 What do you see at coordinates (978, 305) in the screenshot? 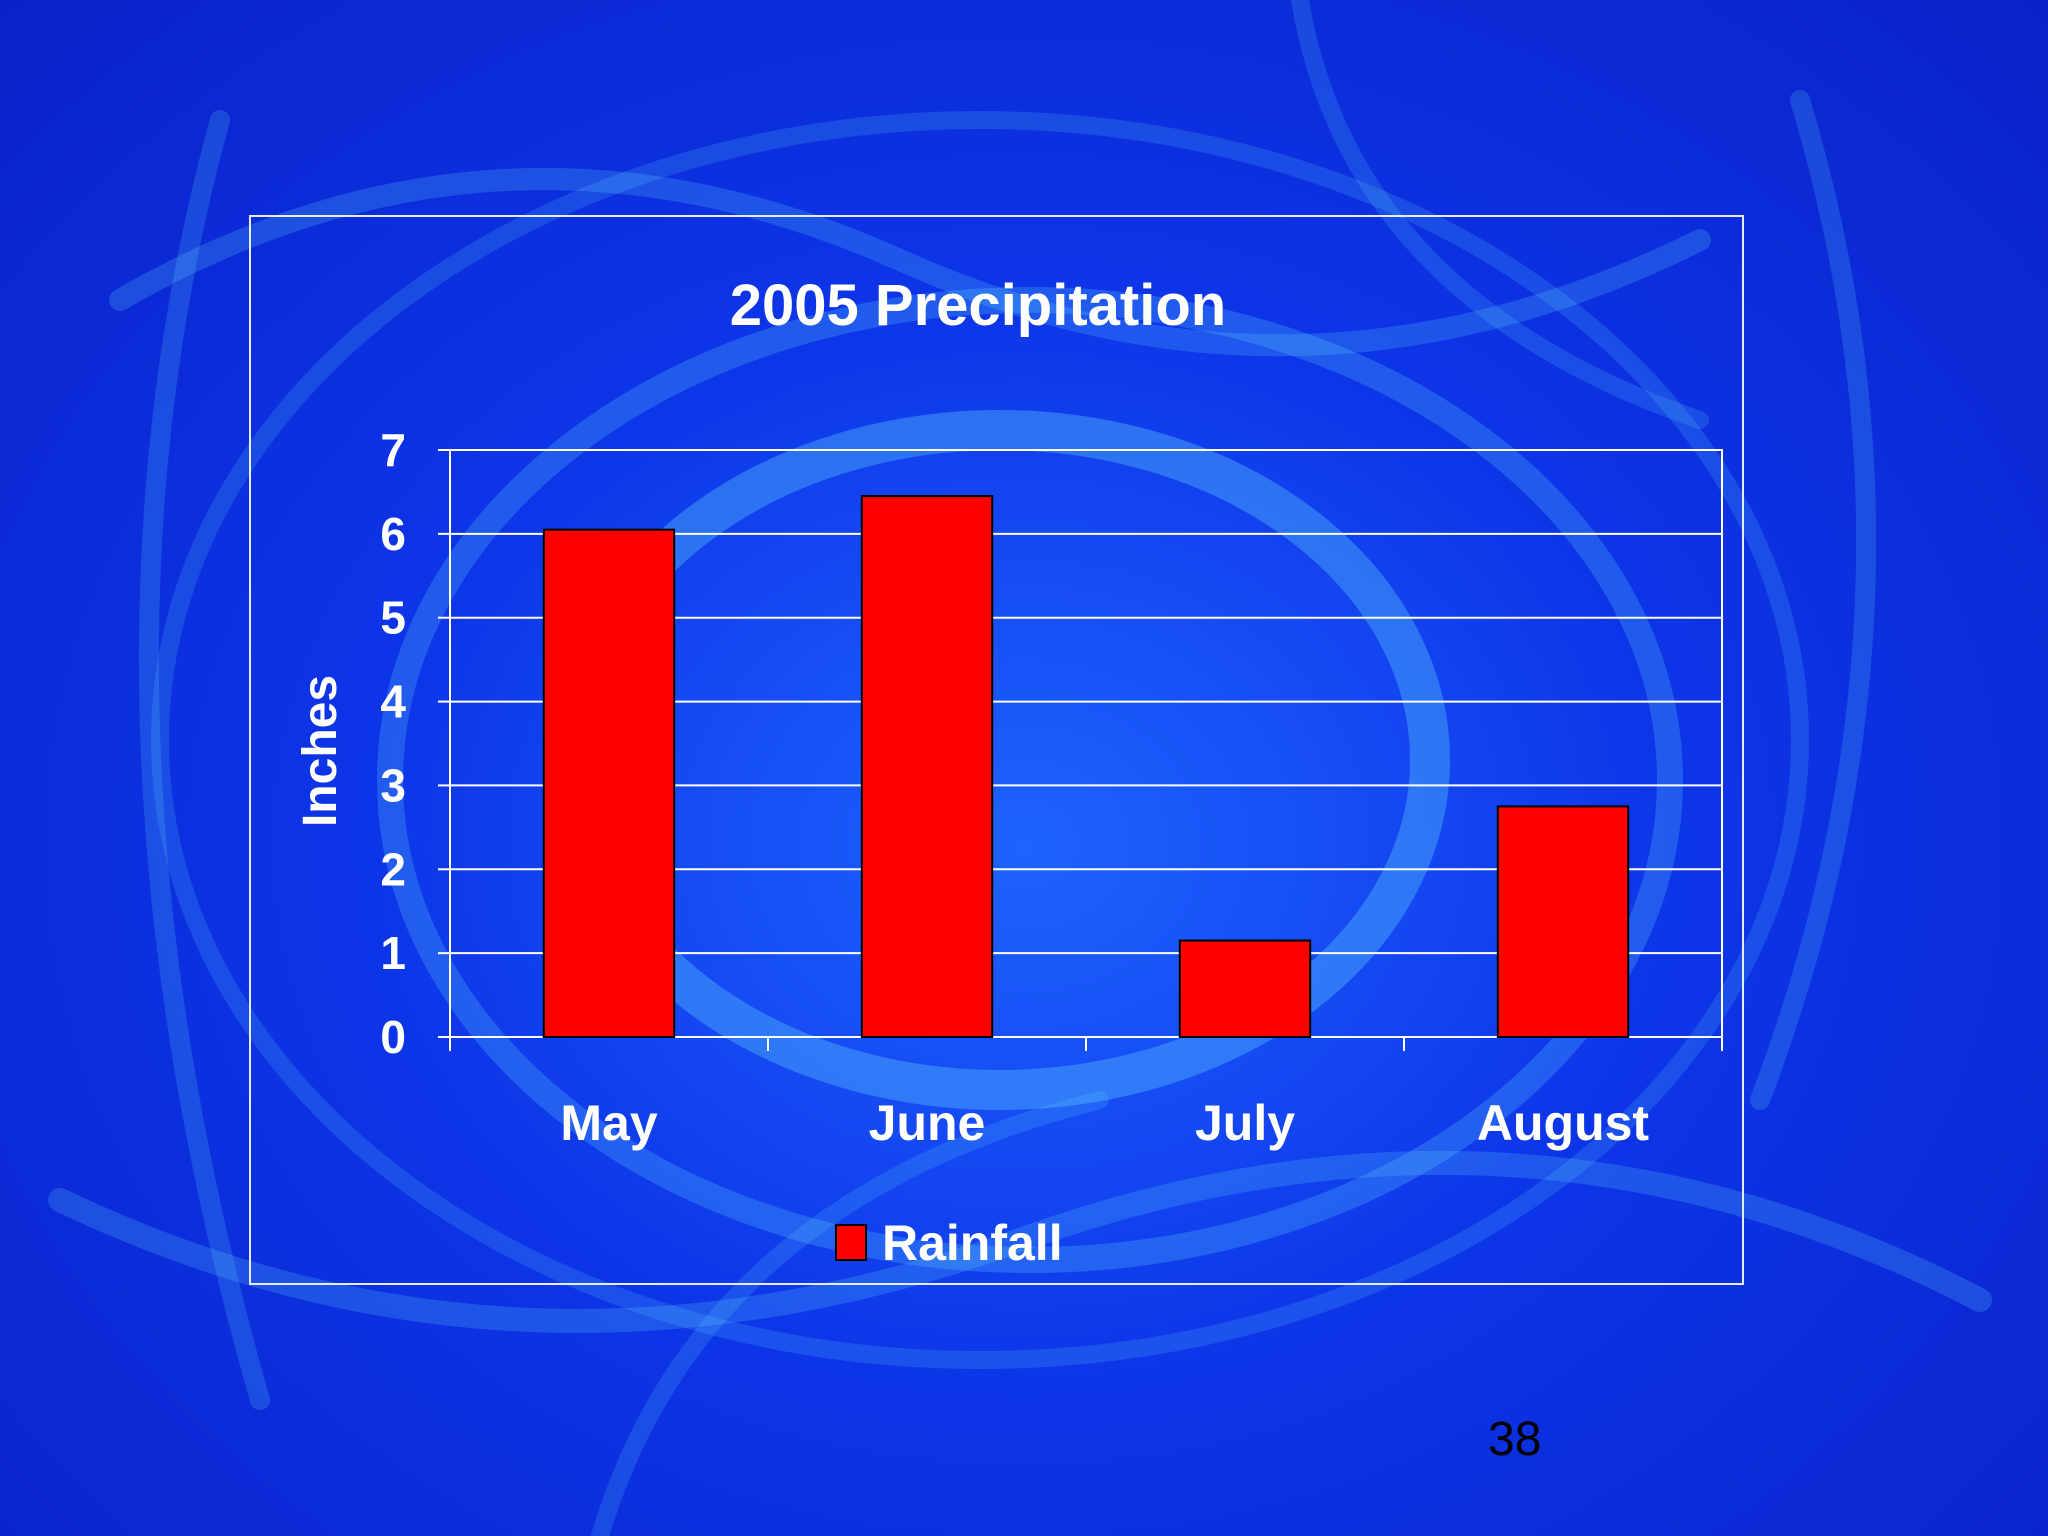
I see `chart-title: 2005 Precipitation` at bounding box center [978, 305].